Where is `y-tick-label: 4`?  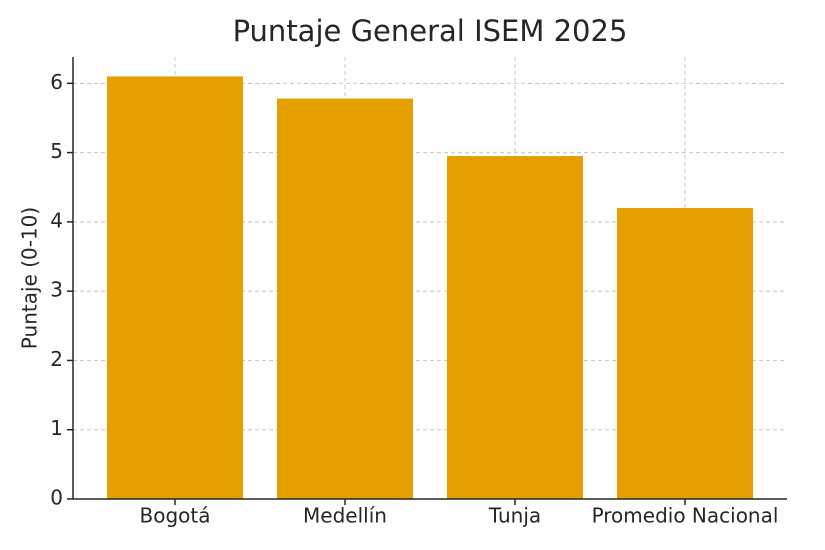
y-tick-label: 4 is located at coordinates (56, 220).